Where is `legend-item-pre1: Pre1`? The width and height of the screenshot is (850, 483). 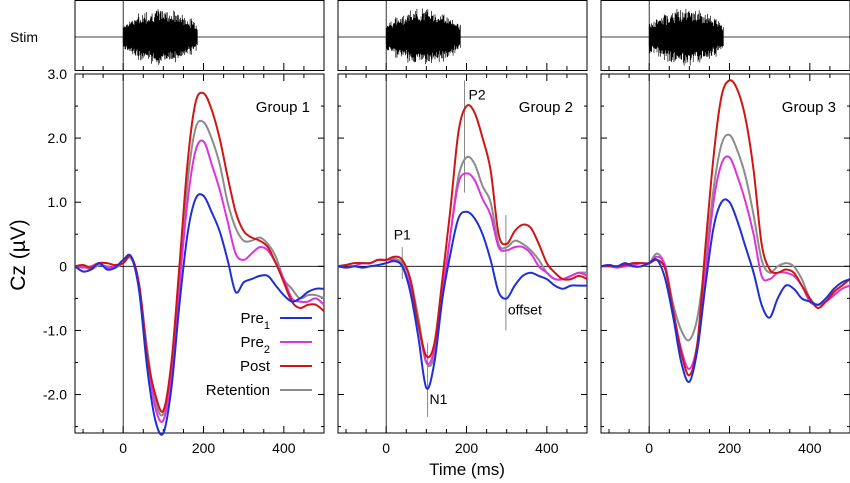
legend-item-pre1: Pre1 is located at coordinates (276, 321).